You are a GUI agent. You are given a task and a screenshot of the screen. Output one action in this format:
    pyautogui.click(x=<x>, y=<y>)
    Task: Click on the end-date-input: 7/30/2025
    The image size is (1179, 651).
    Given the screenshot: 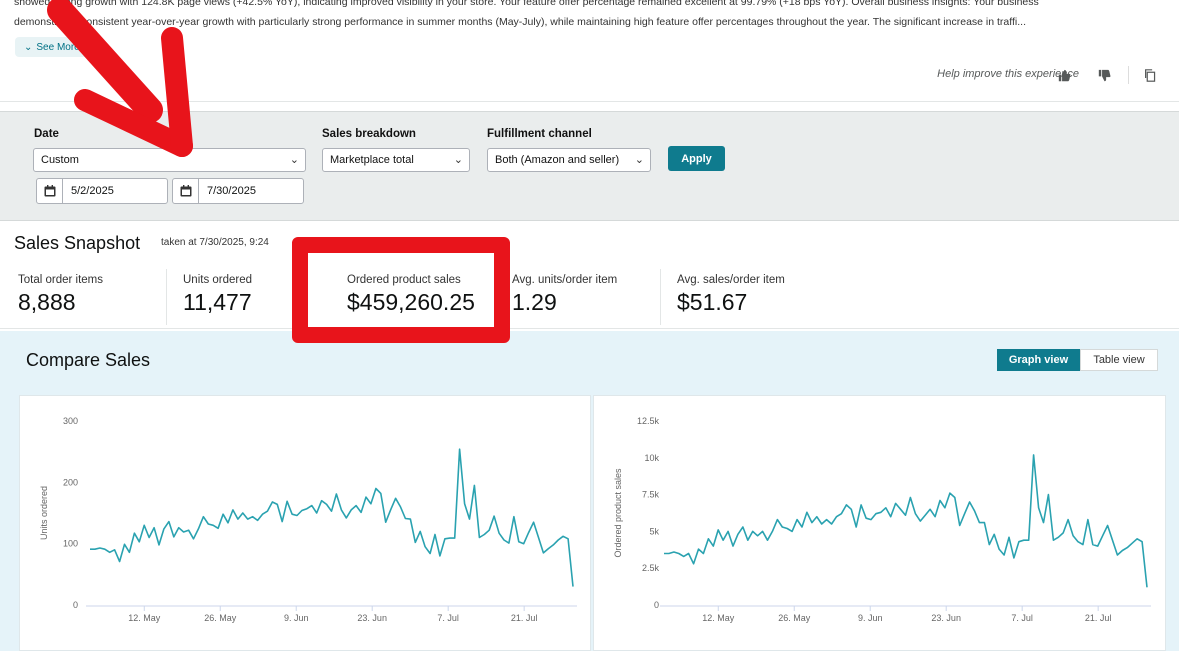 What is the action you would take?
    pyautogui.click(x=238, y=191)
    